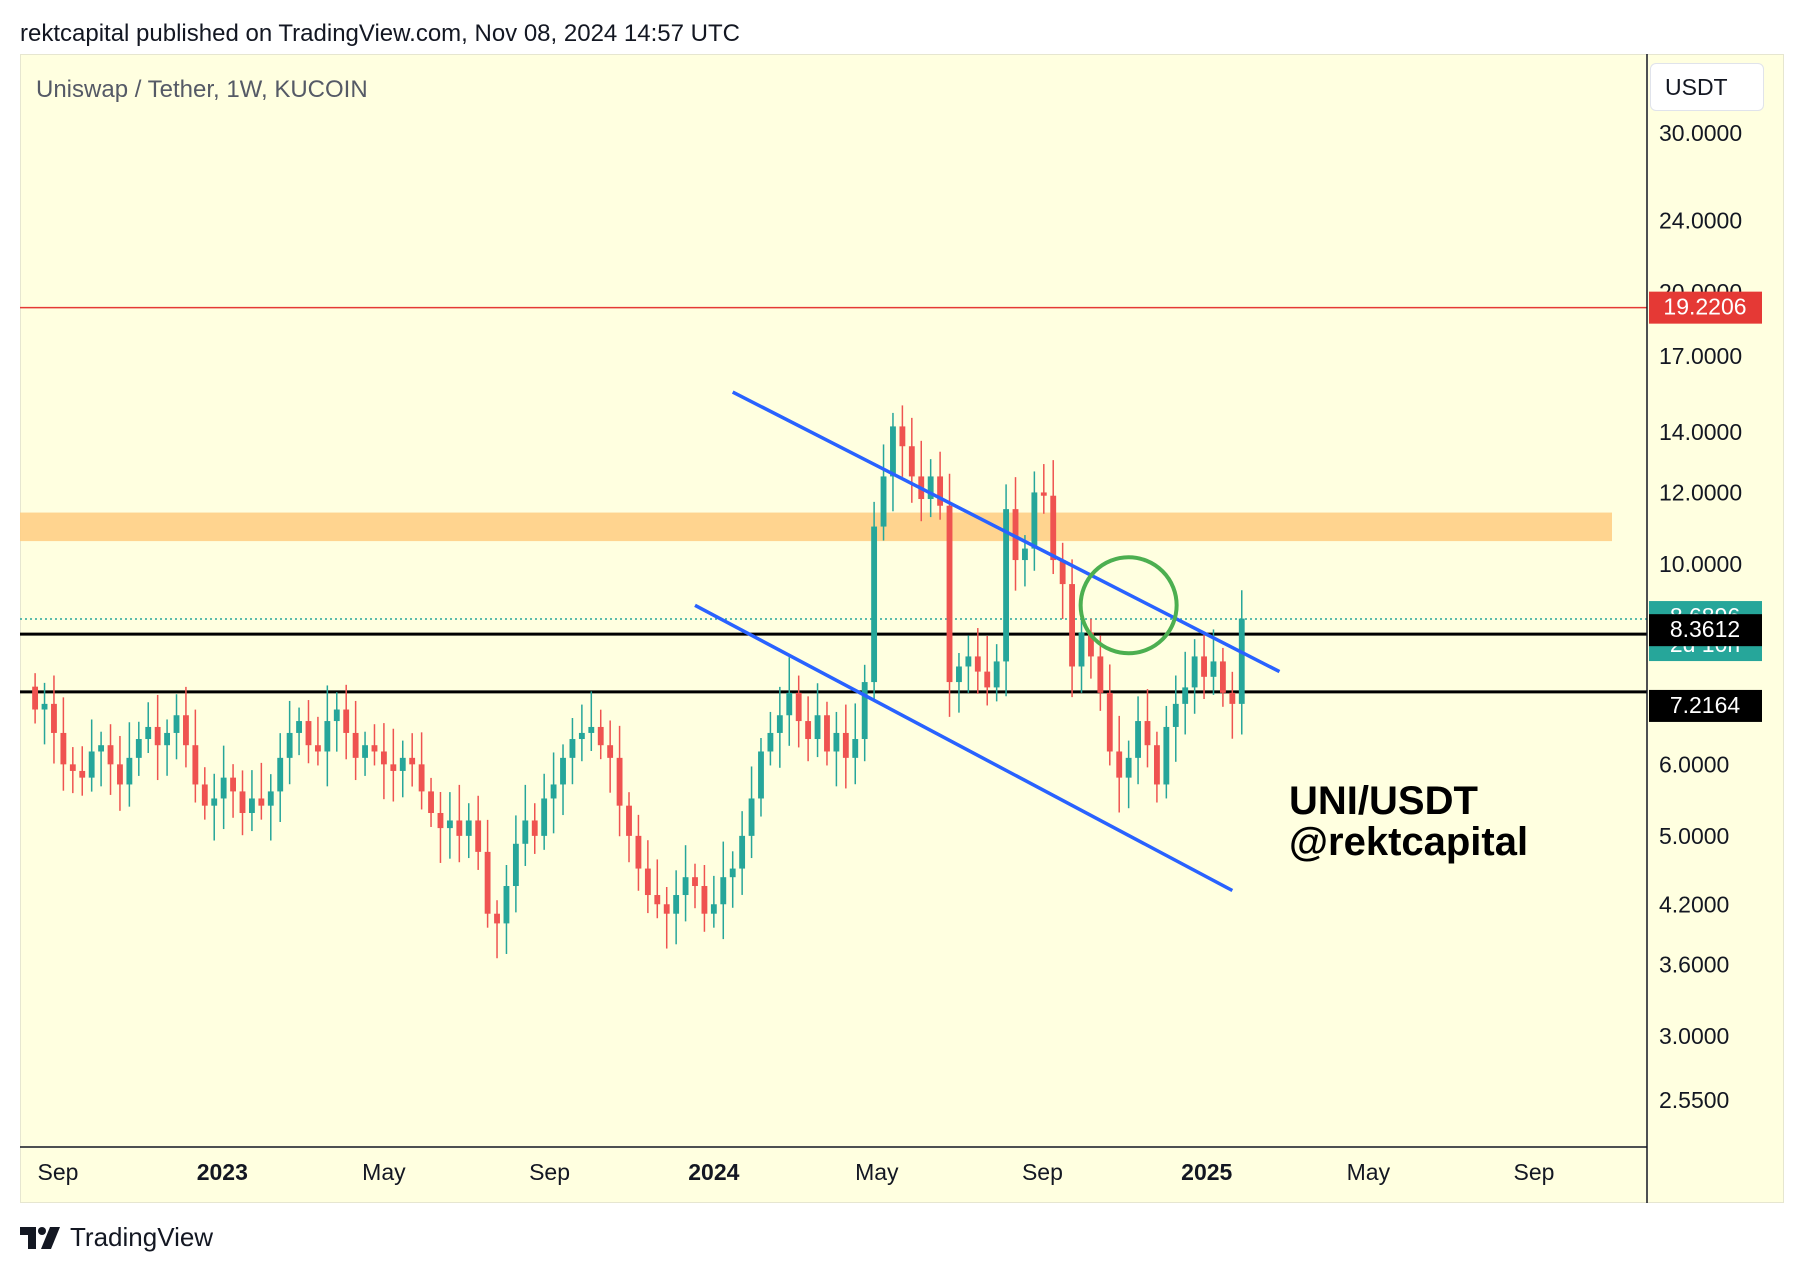  What do you see at coordinates (816, 527) in the screenshot?
I see `resistance-zone` at bounding box center [816, 527].